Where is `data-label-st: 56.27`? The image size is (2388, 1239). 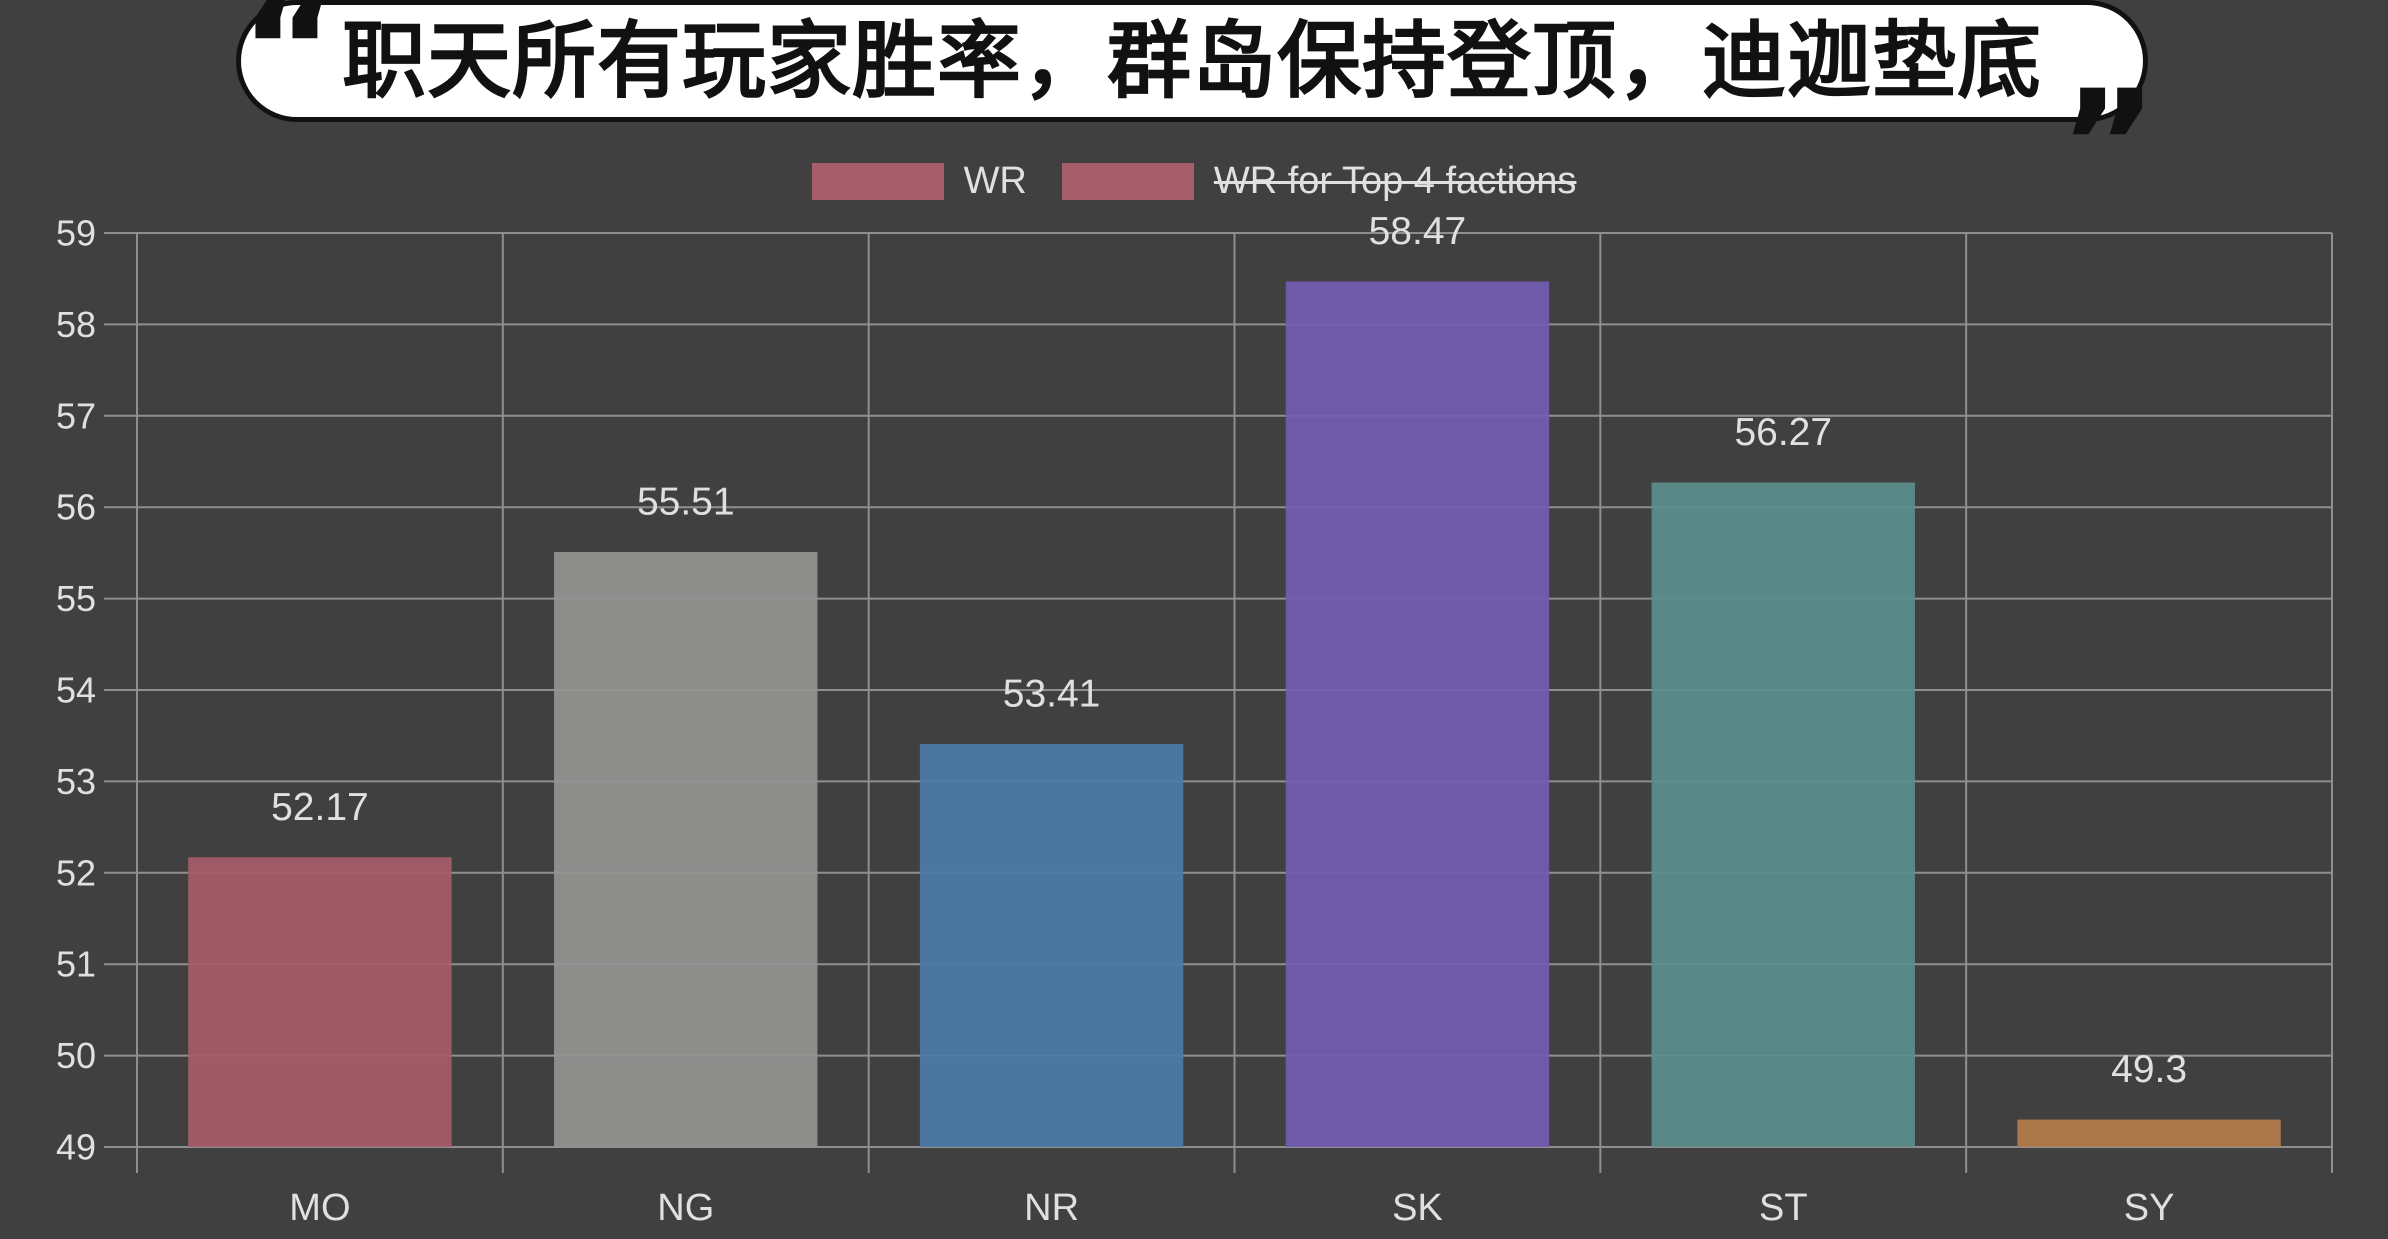
data-label-st: 56.27 is located at coordinates (1783, 432).